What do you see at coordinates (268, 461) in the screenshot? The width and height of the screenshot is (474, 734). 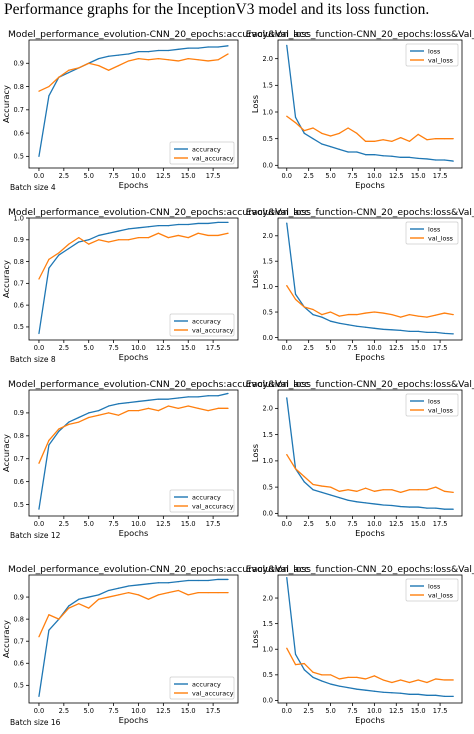 I see `y-tick-label: 1.0` at bounding box center [268, 461].